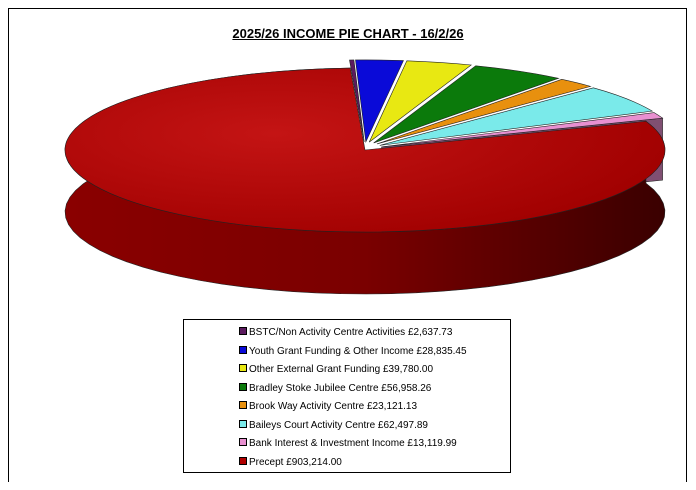  Describe the element at coordinates (379, 101) in the screenshot. I see `slice-1-top` at that location.